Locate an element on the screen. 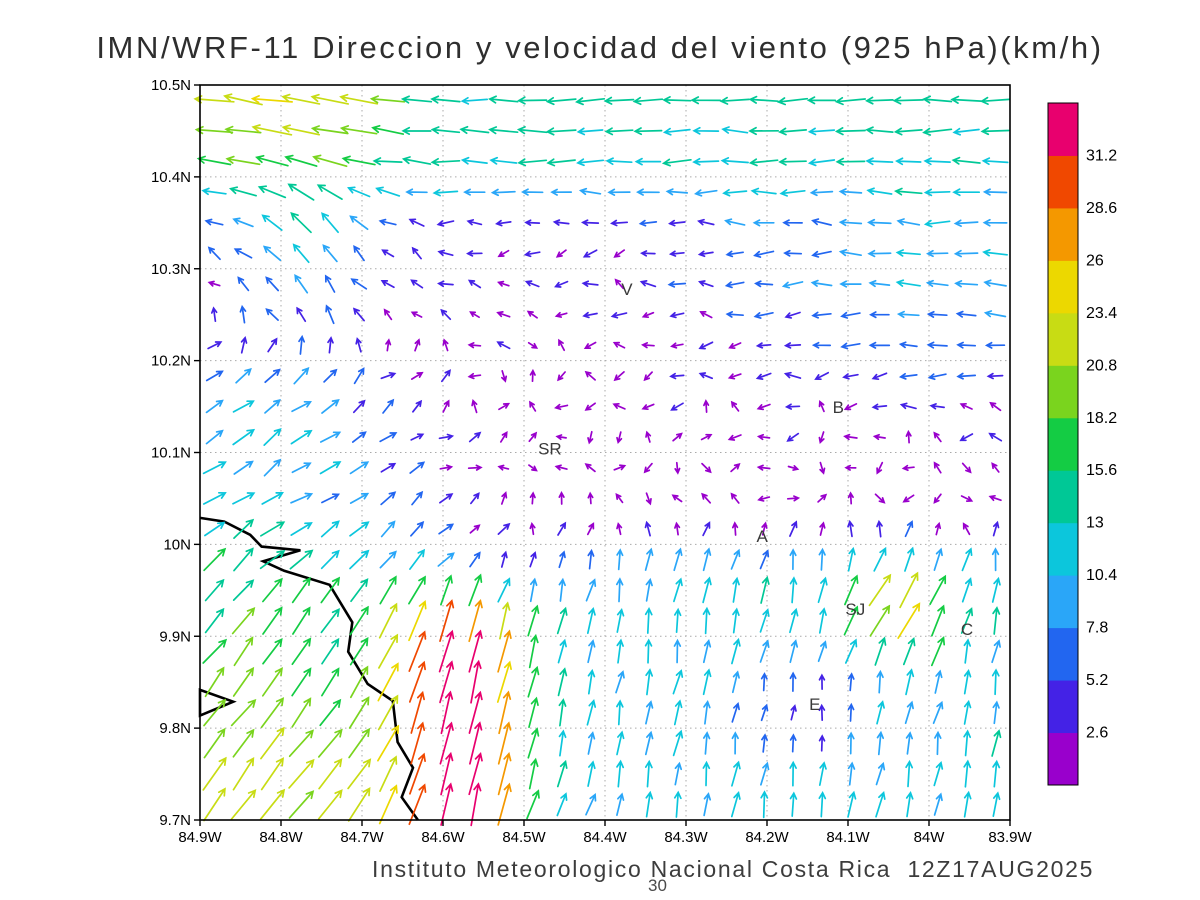 The height and width of the screenshot is (900, 1200). station-label: E is located at coordinates (814, 704).